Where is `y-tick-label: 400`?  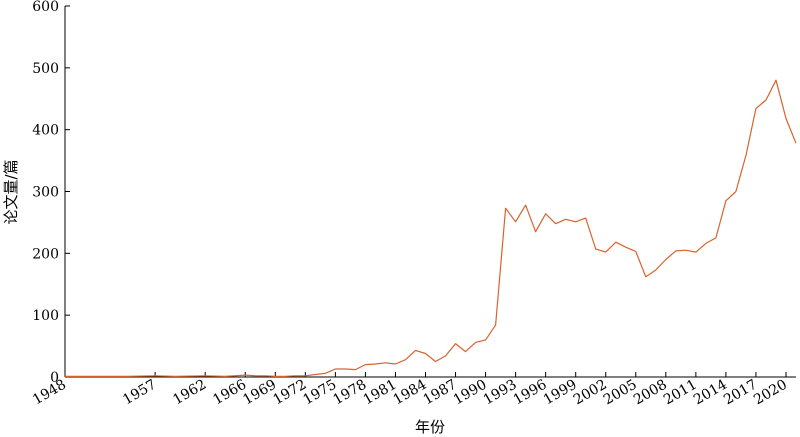 y-tick-label: 400 is located at coordinates (45, 131).